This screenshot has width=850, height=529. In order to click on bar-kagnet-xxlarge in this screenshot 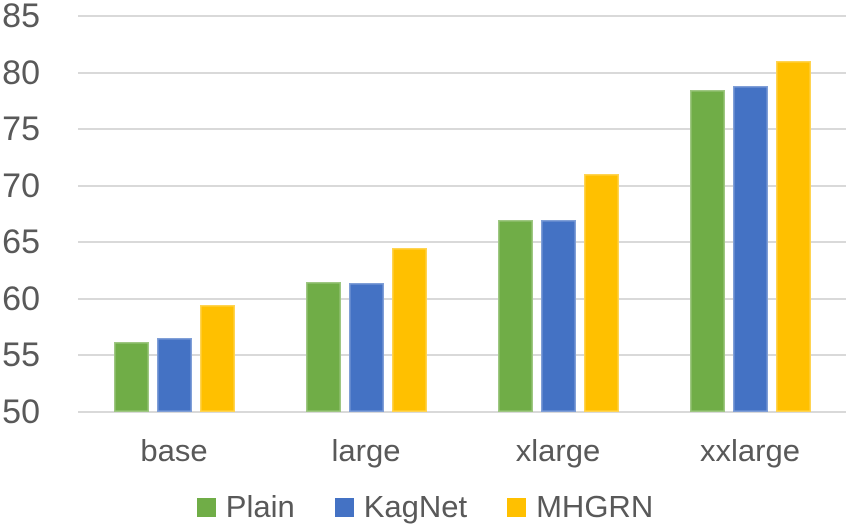, I will do `click(750, 249)`.